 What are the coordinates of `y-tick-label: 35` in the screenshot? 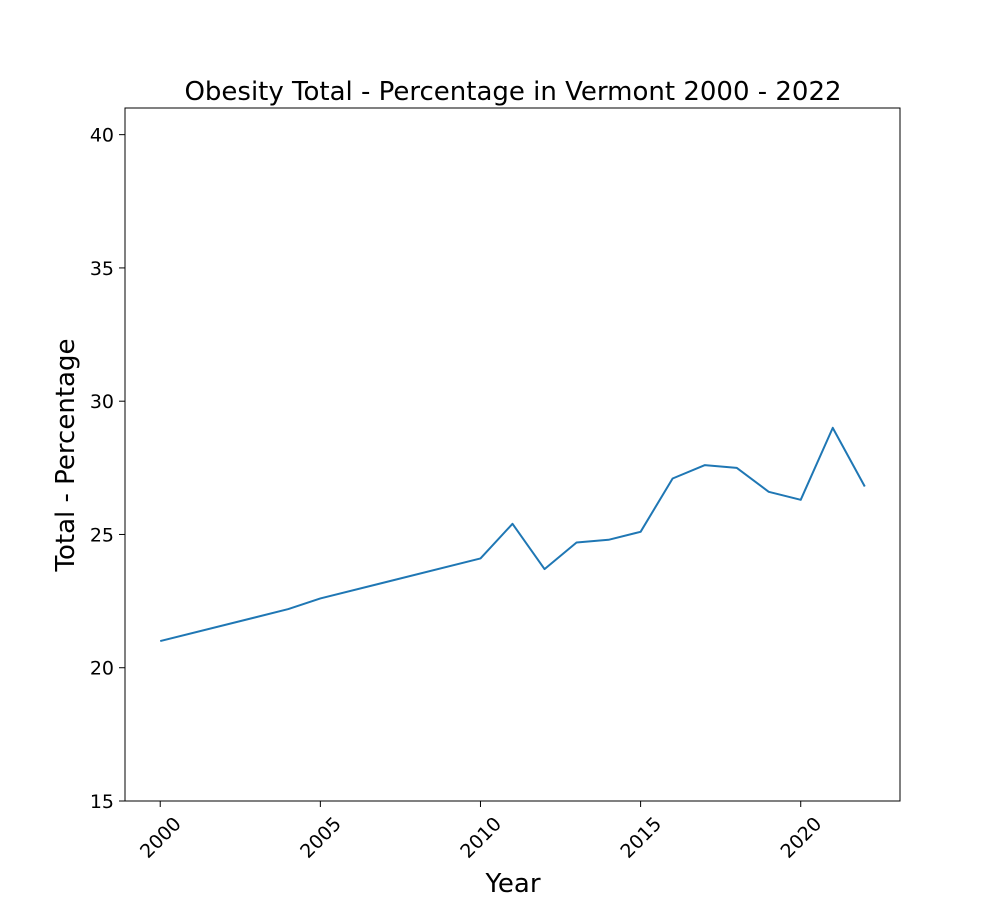 It's located at (102, 269).